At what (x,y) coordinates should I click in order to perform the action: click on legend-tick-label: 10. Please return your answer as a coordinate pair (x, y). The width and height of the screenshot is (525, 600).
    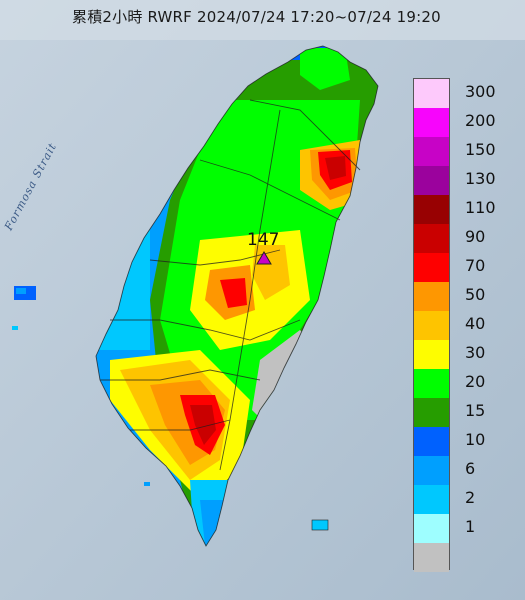
    Looking at the image, I should click on (475, 439).